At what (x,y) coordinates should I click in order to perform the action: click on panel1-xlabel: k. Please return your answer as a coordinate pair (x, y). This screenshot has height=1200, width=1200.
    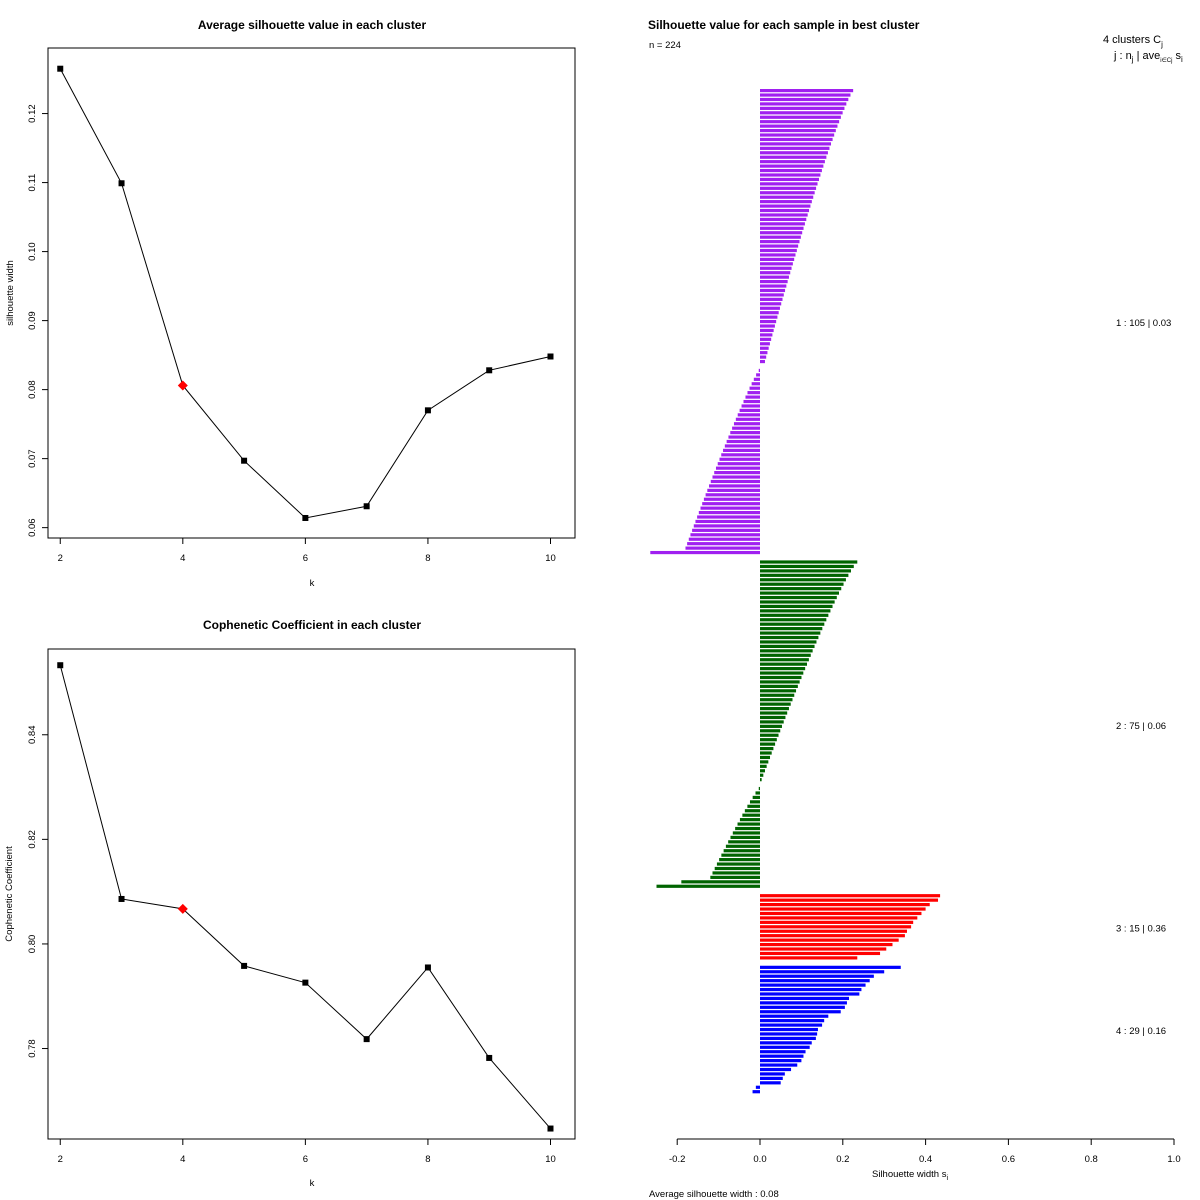
    Looking at the image, I should click on (312, 583).